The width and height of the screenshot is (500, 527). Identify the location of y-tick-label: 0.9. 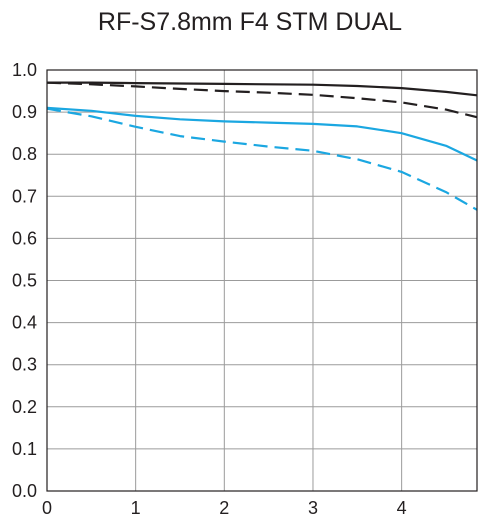
(24, 112).